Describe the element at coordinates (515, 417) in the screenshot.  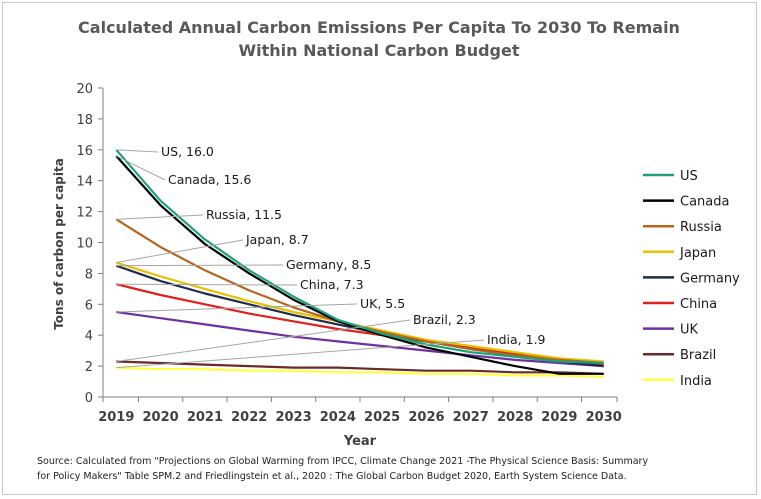
I see `x-tick-label: 2028` at that location.